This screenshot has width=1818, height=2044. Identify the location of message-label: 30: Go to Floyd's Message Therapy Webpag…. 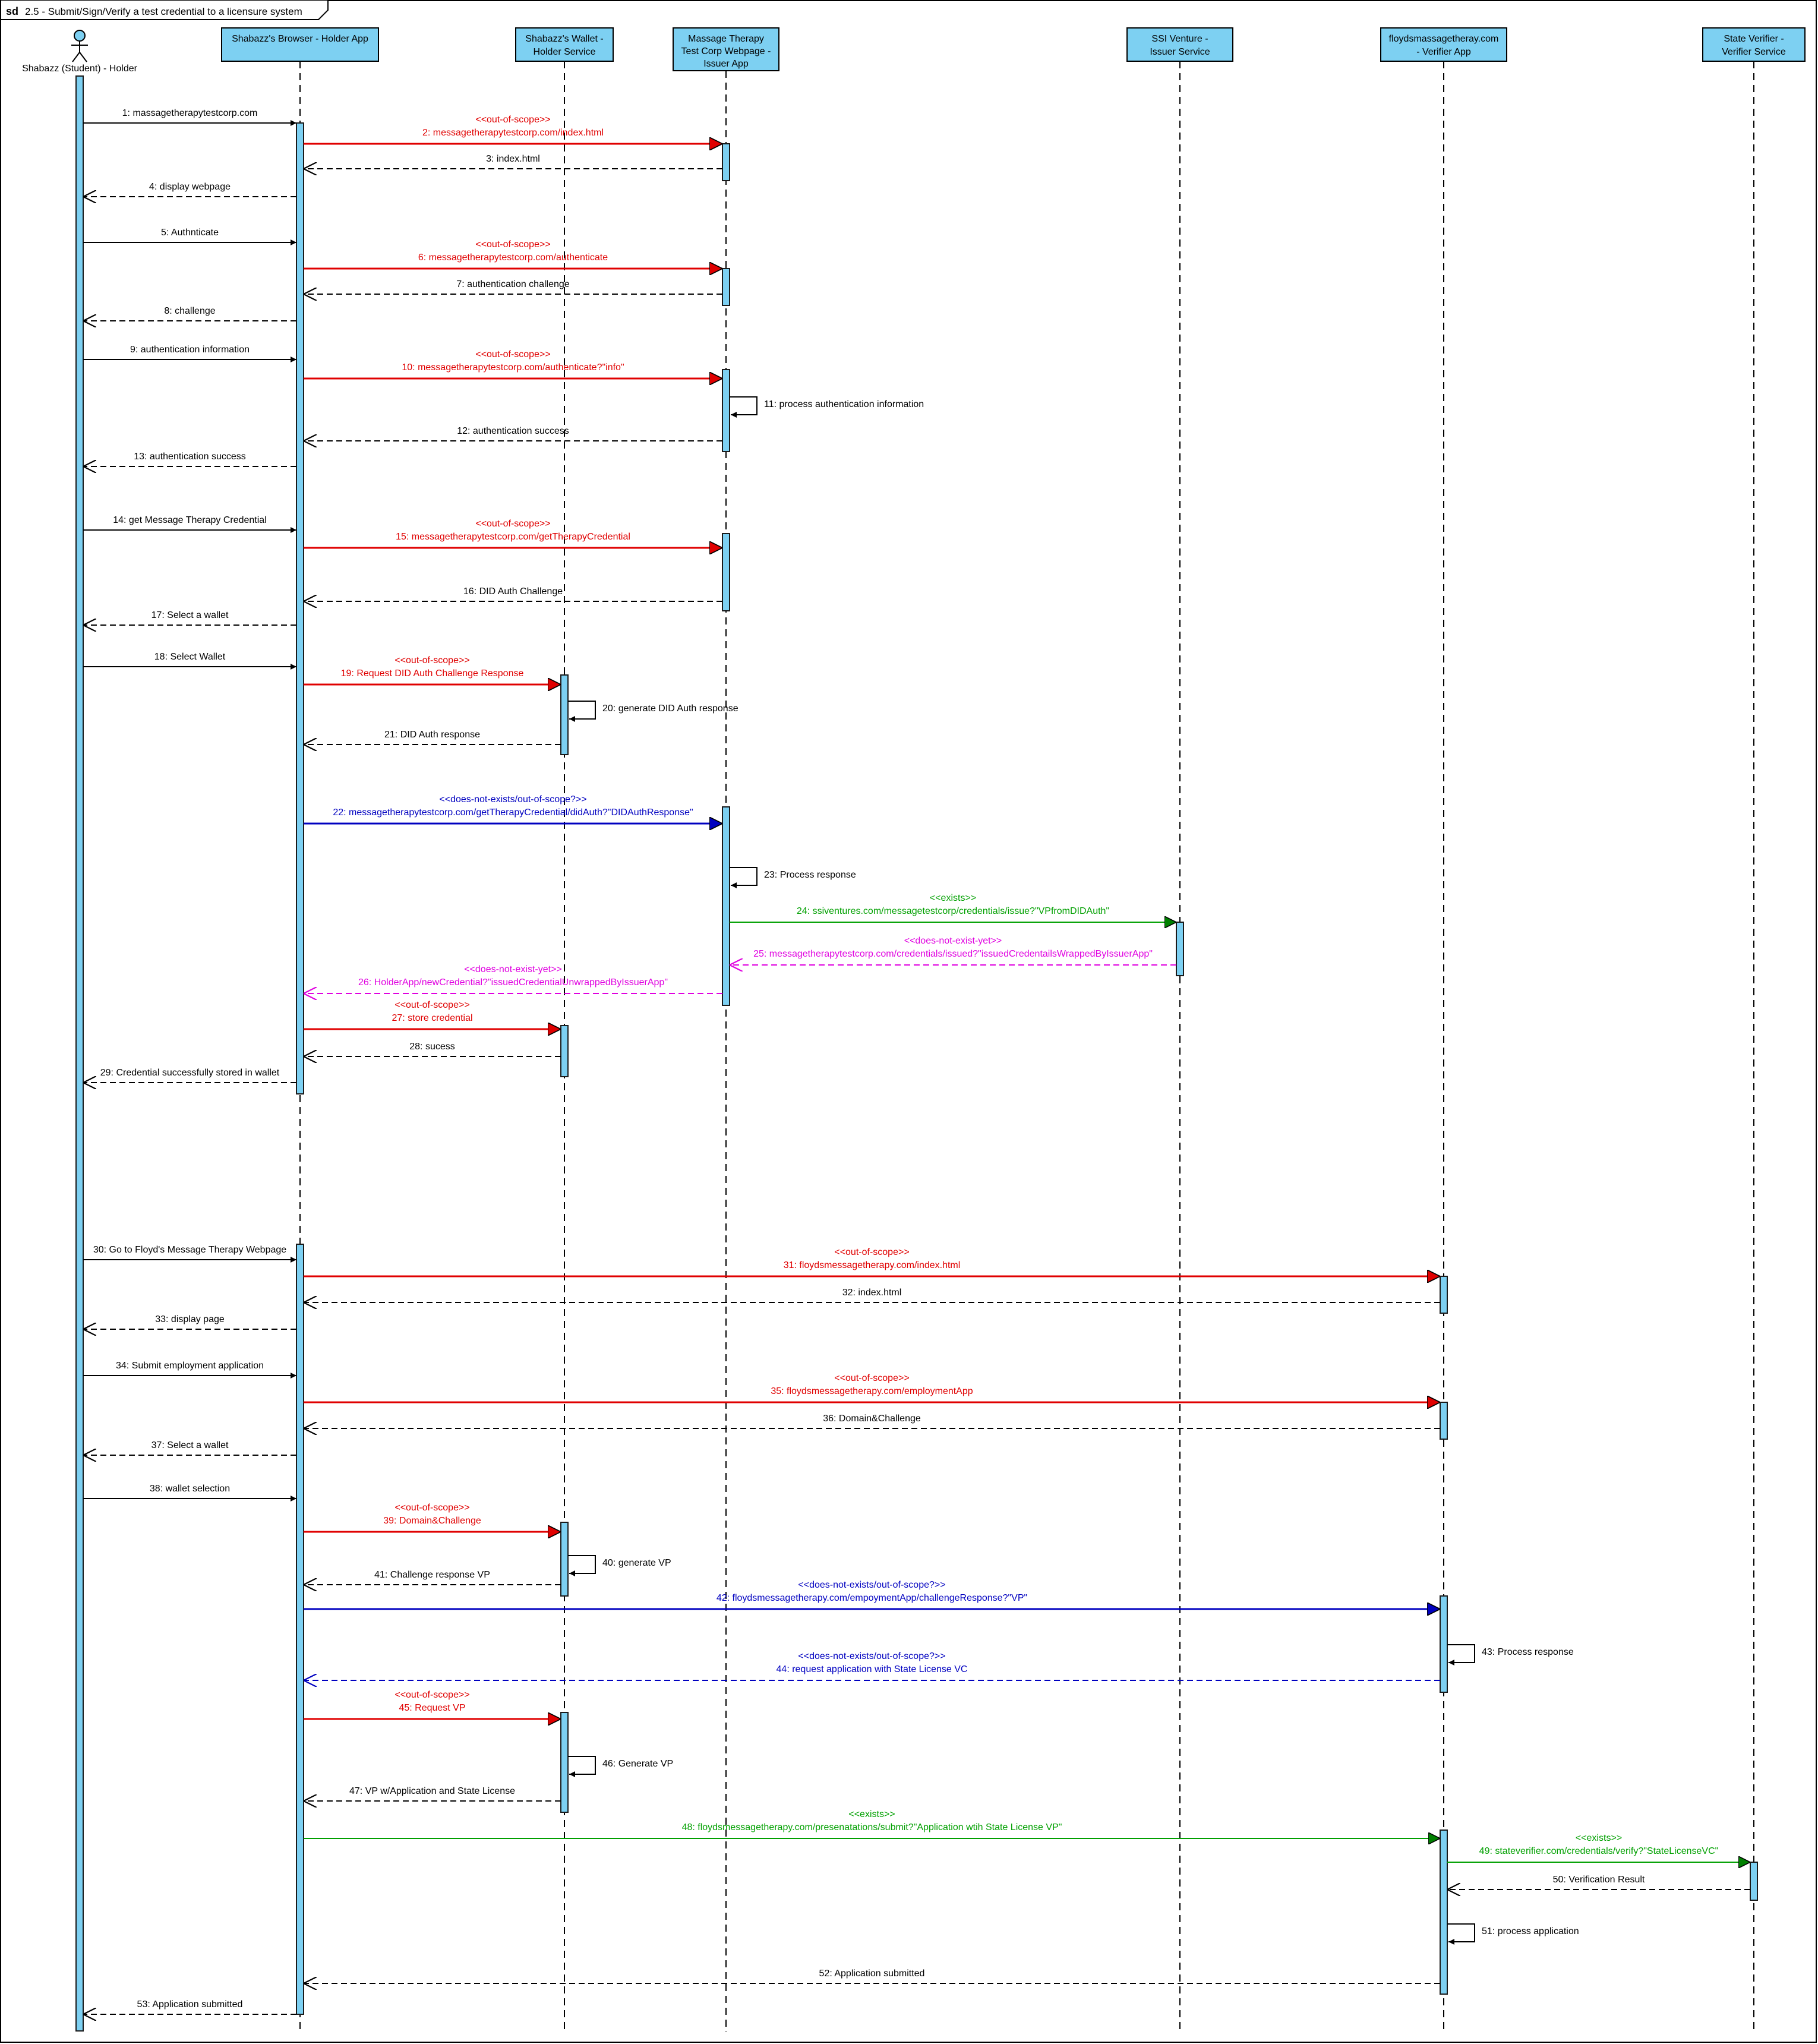
(189, 1250).